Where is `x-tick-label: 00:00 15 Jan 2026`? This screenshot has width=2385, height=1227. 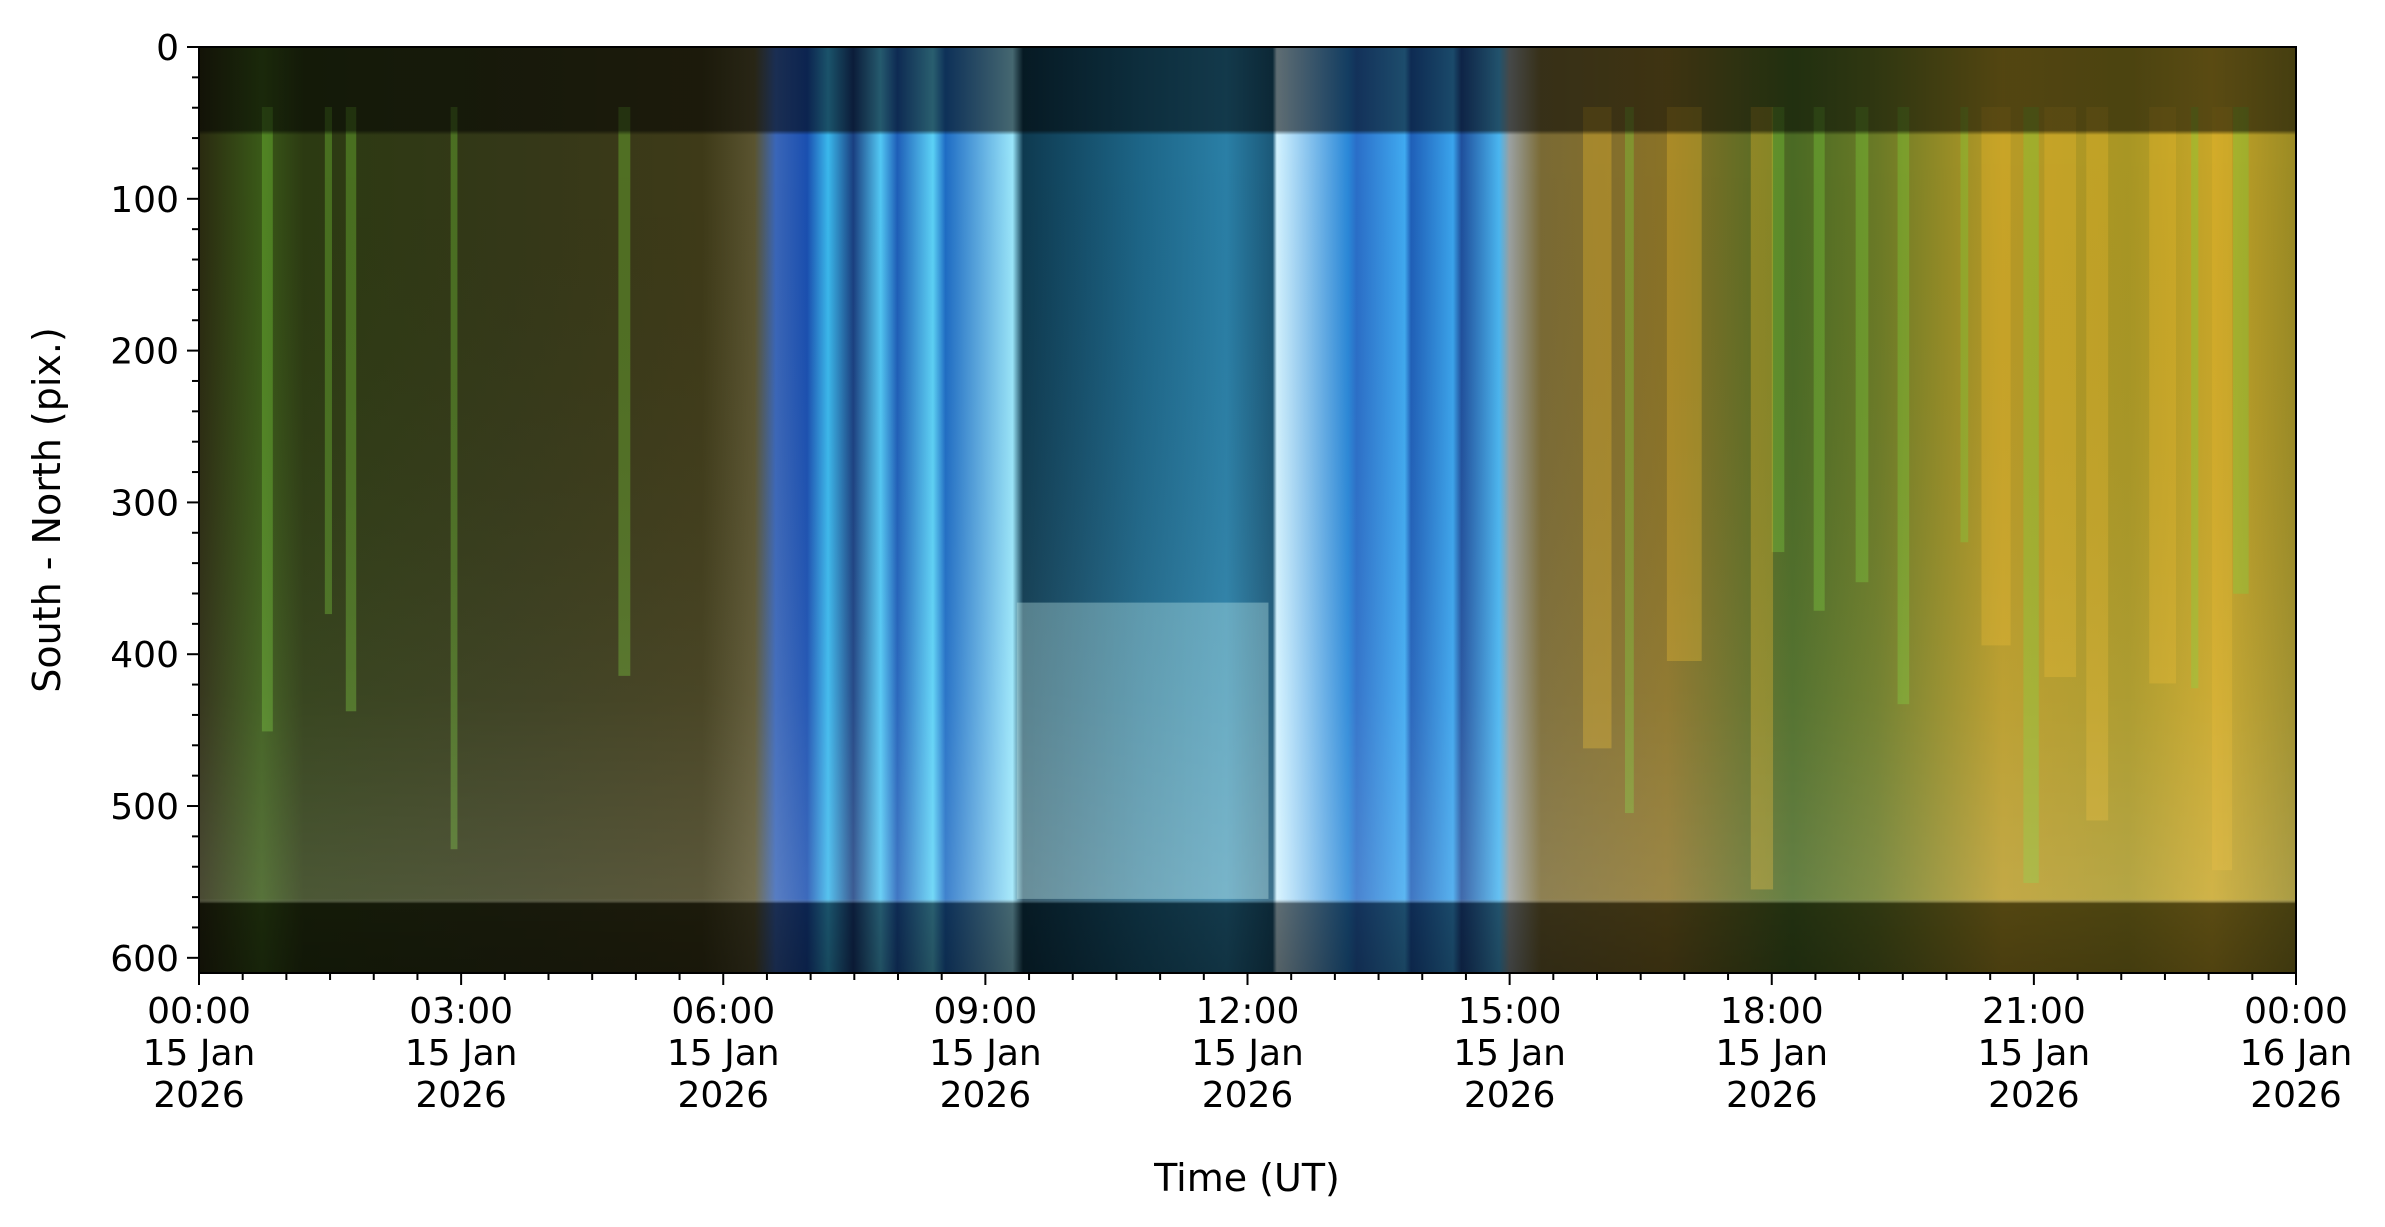
x-tick-label: 00:00 15 Jan 2026 is located at coordinates (199, 1053).